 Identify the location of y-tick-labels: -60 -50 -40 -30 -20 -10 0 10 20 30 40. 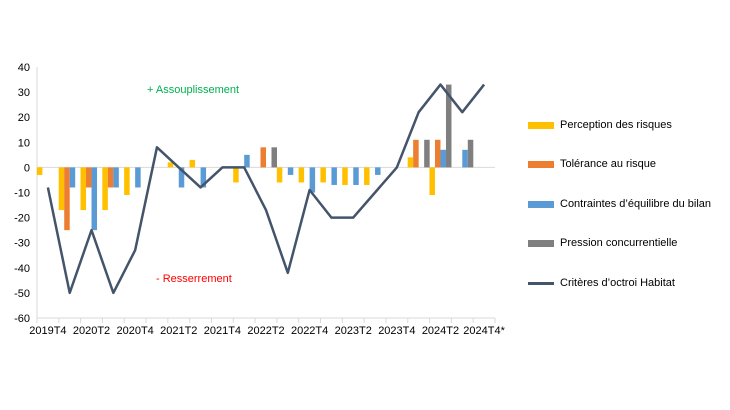
(22, 193).